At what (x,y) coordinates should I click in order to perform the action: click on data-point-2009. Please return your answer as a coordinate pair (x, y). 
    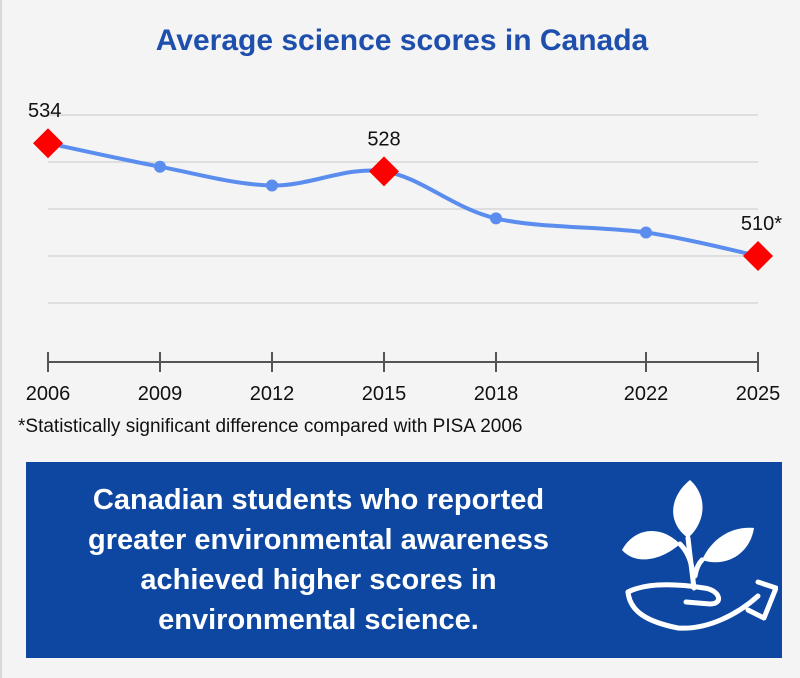
    Looking at the image, I should click on (160, 166).